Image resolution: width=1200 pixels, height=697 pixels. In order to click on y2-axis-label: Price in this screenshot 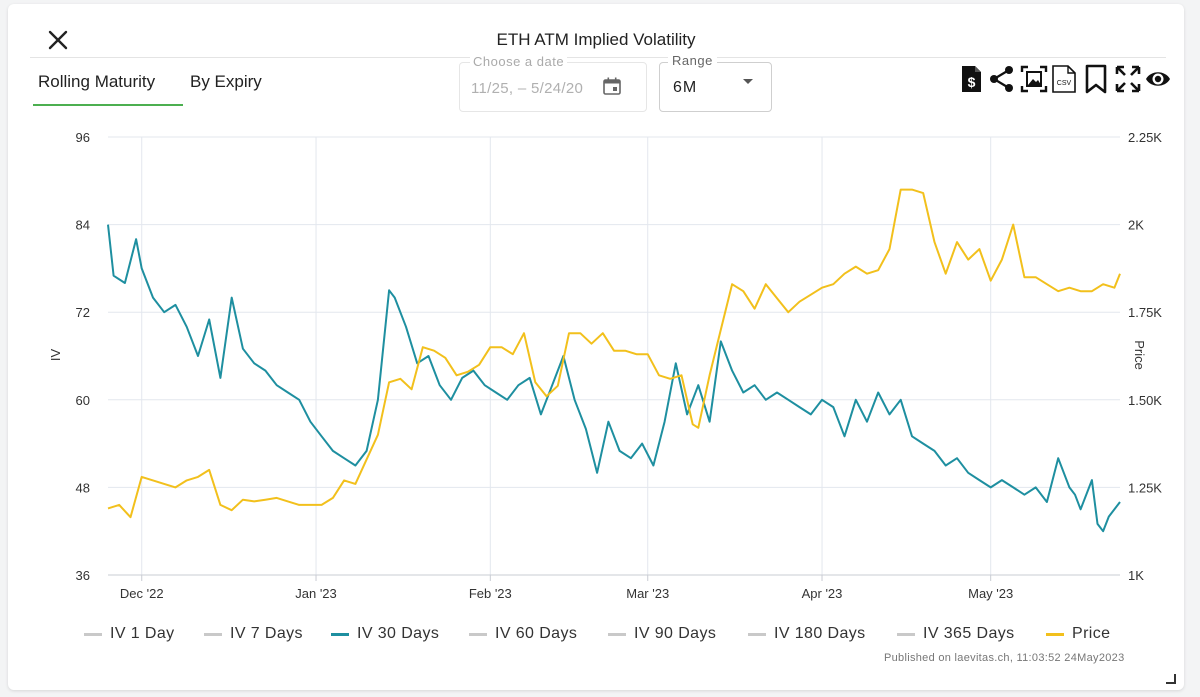, I will do `click(1139, 355)`.